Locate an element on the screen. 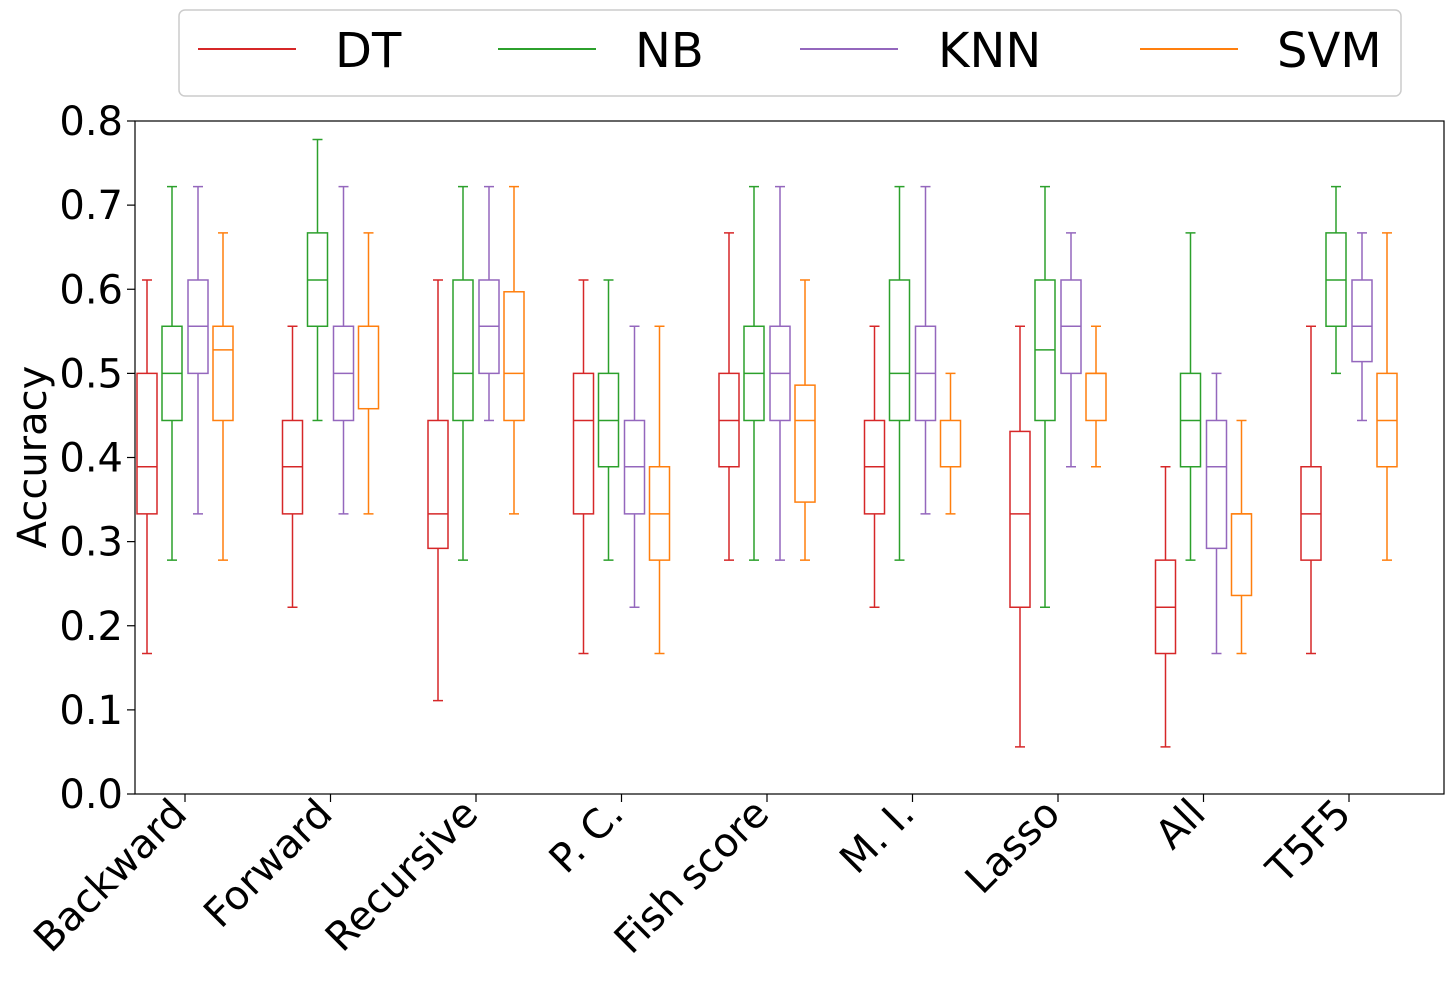 Image resolution: width=1454 pixels, height=994 pixels. y-tick-label: 0.1 is located at coordinates (91, 711).